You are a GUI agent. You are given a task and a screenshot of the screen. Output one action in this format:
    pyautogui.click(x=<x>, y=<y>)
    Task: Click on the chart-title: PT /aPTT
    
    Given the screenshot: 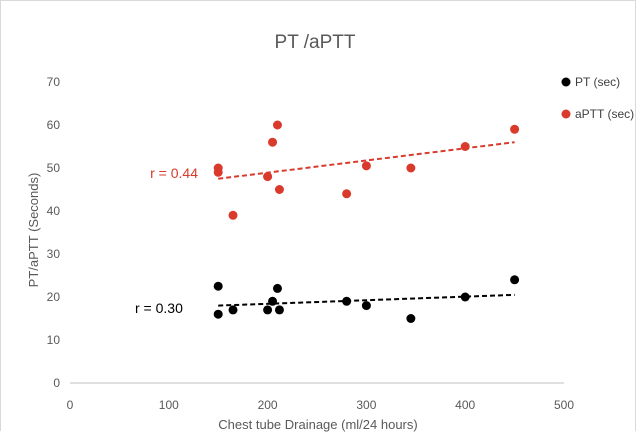 What is the action you would take?
    pyautogui.click(x=315, y=42)
    